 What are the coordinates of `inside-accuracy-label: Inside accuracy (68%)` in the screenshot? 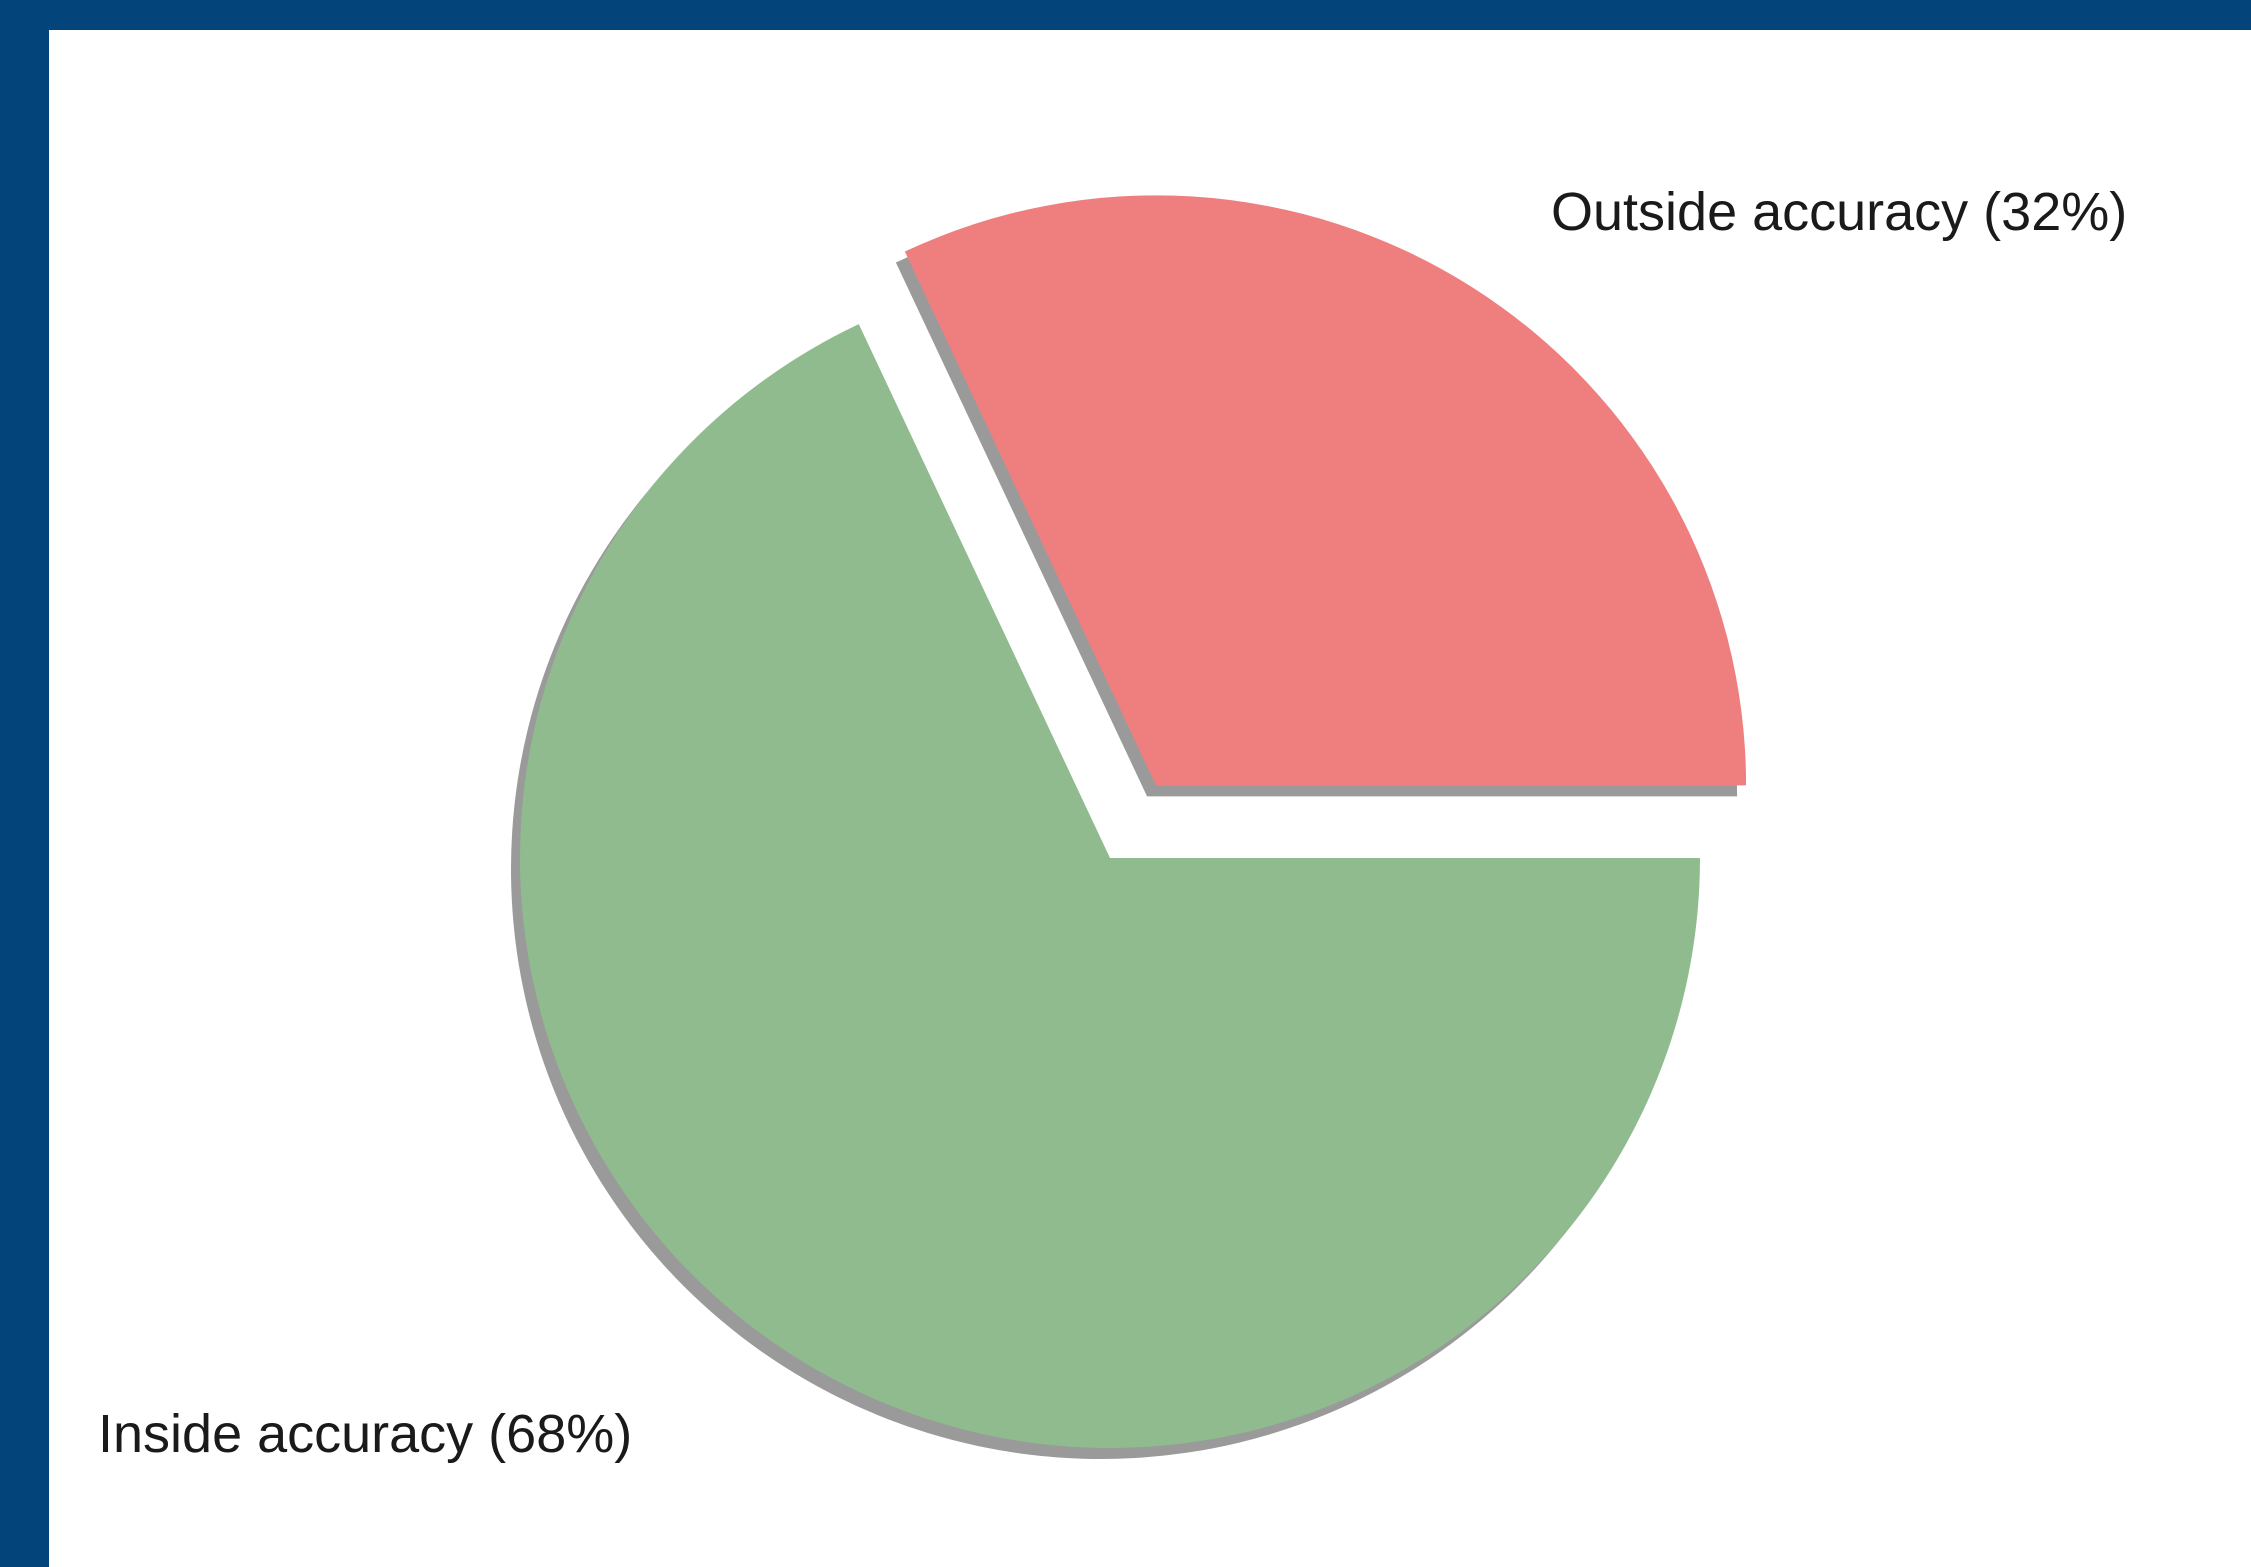 It's located at (365, 1434).